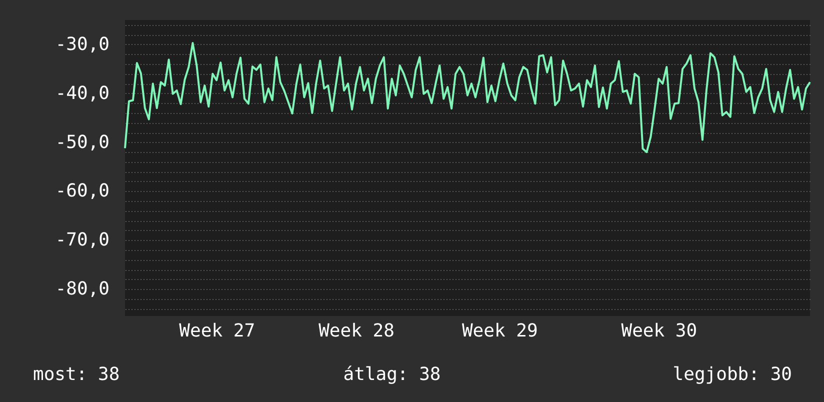 The image size is (824, 402). What do you see at coordinates (217, 331) in the screenshot?
I see `x-tick-label: Week 27` at bounding box center [217, 331].